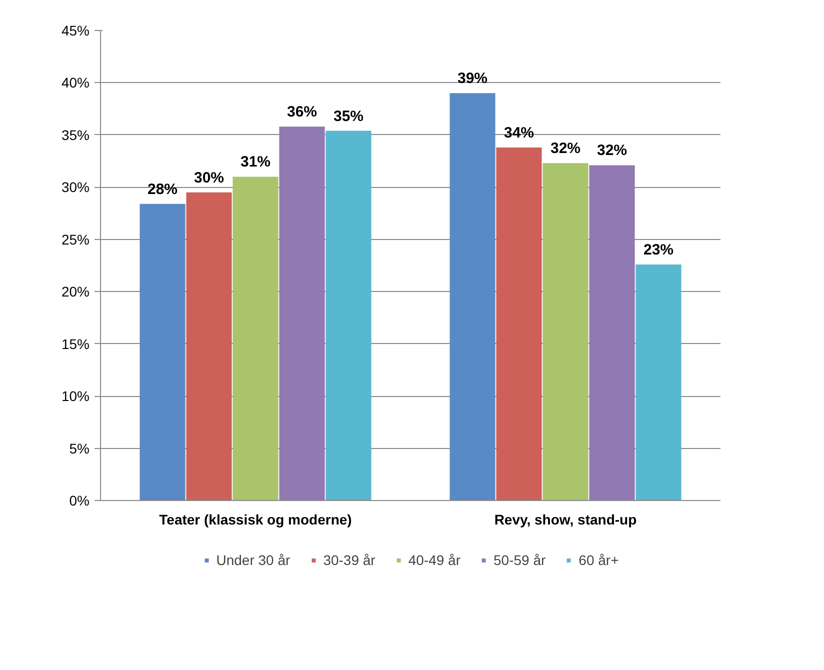 Image resolution: width=824 pixels, height=670 pixels. What do you see at coordinates (255, 162) in the screenshot?
I see `data-label: 31%` at bounding box center [255, 162].